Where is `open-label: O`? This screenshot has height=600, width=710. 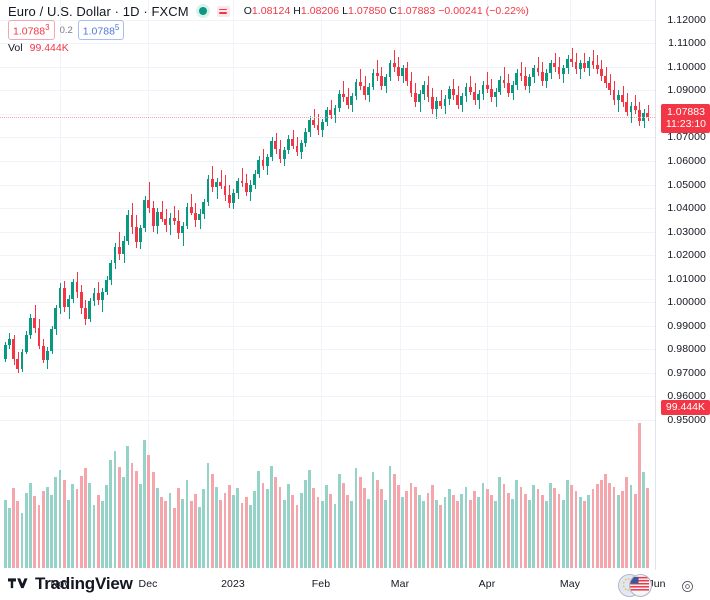
open-label: O is located at coordinates (247, 11).